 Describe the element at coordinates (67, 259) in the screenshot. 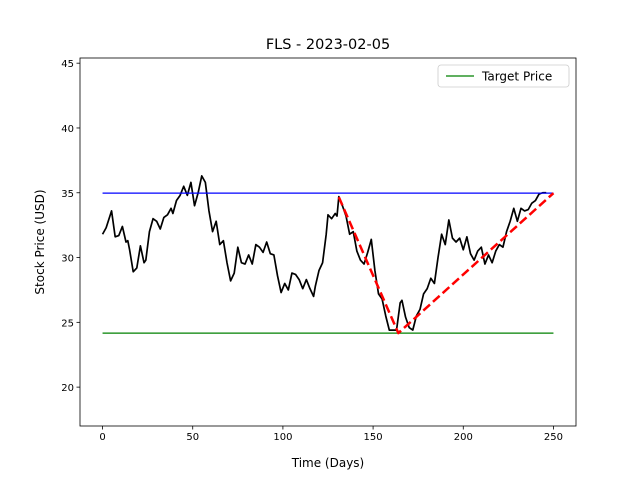

I see `y-tick-label: 30` at that location.